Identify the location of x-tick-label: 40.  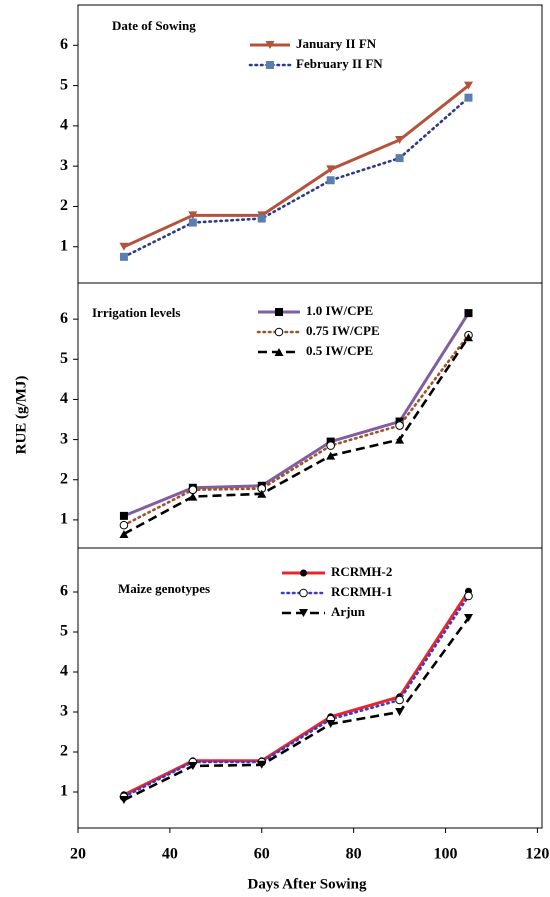
(170, 854).